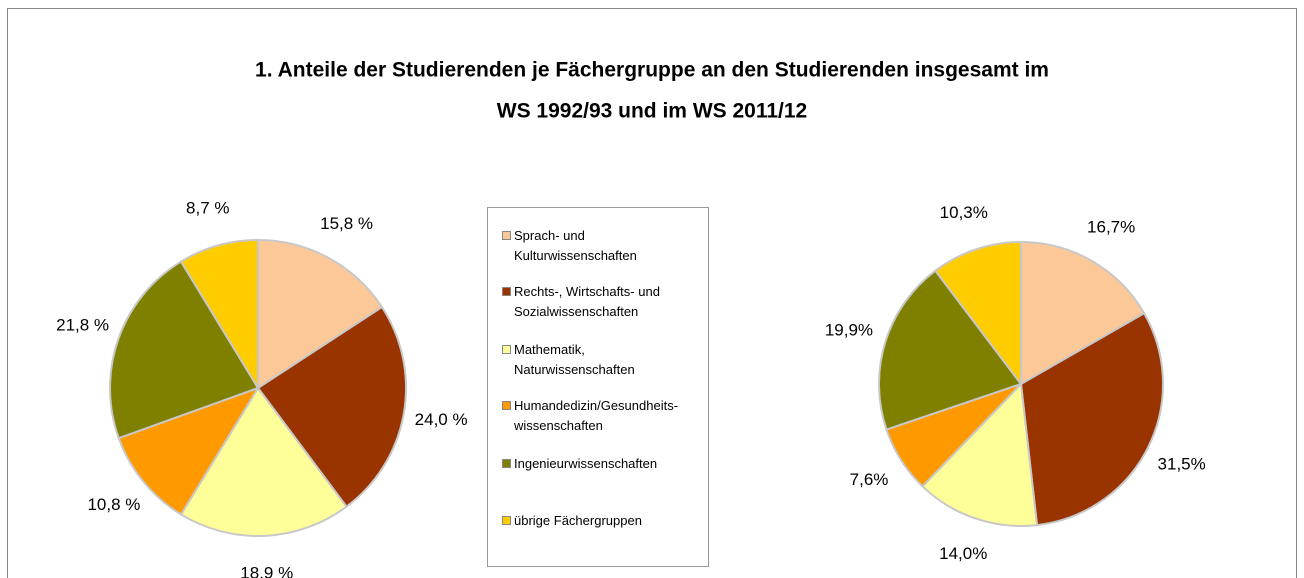 The height and width of the screenshot is (578, 1304). I want to click on legend-item: übrige Fächergruppen, so click(602, 521).